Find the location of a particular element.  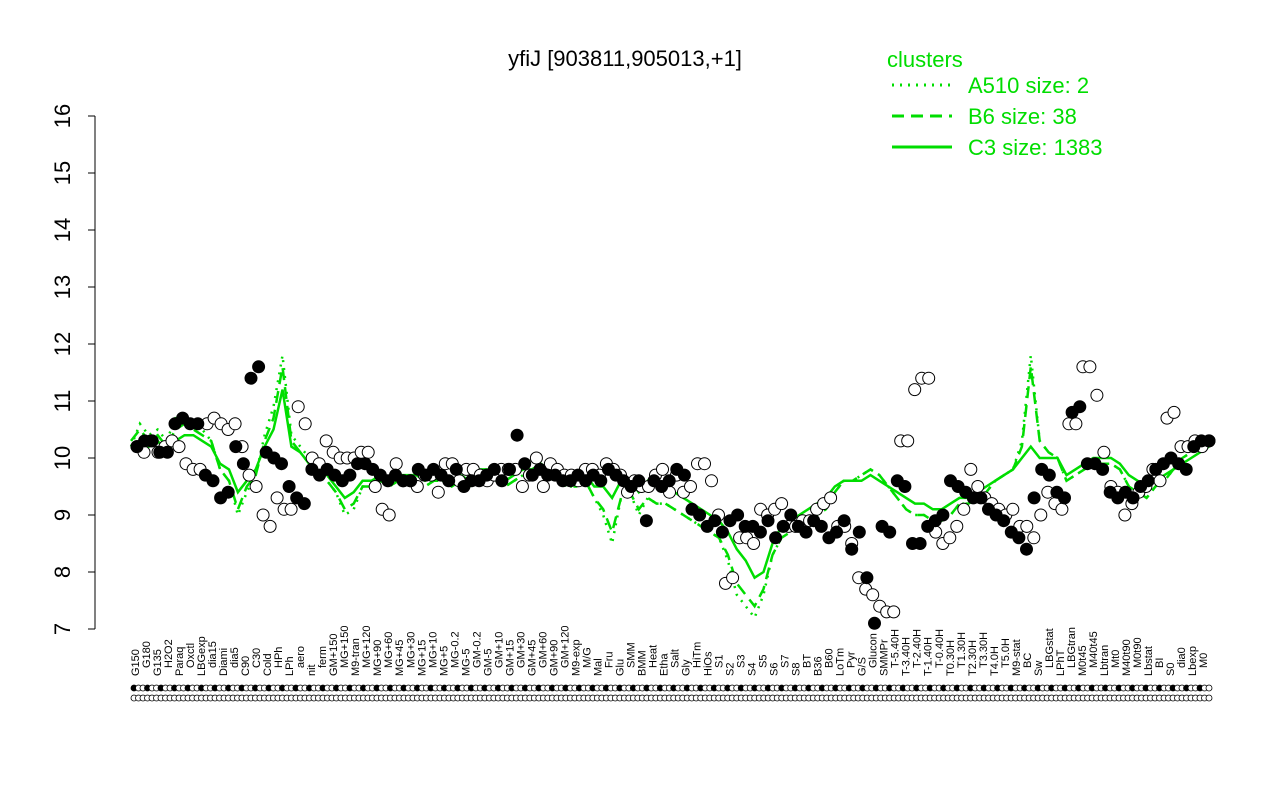

x-category-label: LBGtran is located at coordinates (1072, 647).